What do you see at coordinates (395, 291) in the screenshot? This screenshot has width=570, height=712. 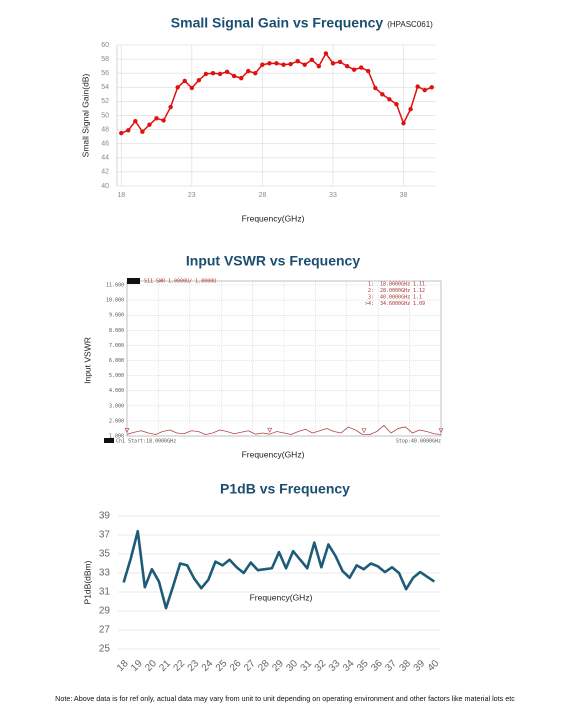 I see `marker-frequency: 28.0000GHz` at bounding box center [395, 291].